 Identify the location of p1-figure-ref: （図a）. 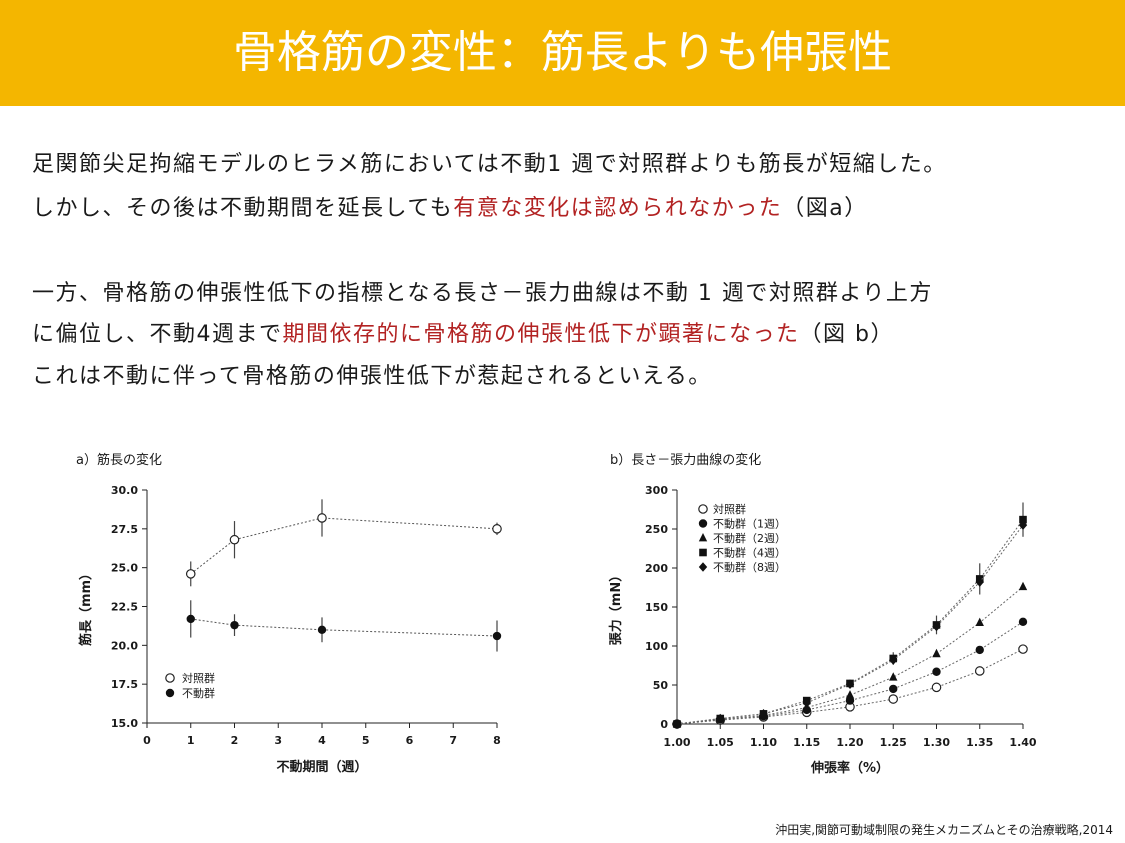
(825, 208).